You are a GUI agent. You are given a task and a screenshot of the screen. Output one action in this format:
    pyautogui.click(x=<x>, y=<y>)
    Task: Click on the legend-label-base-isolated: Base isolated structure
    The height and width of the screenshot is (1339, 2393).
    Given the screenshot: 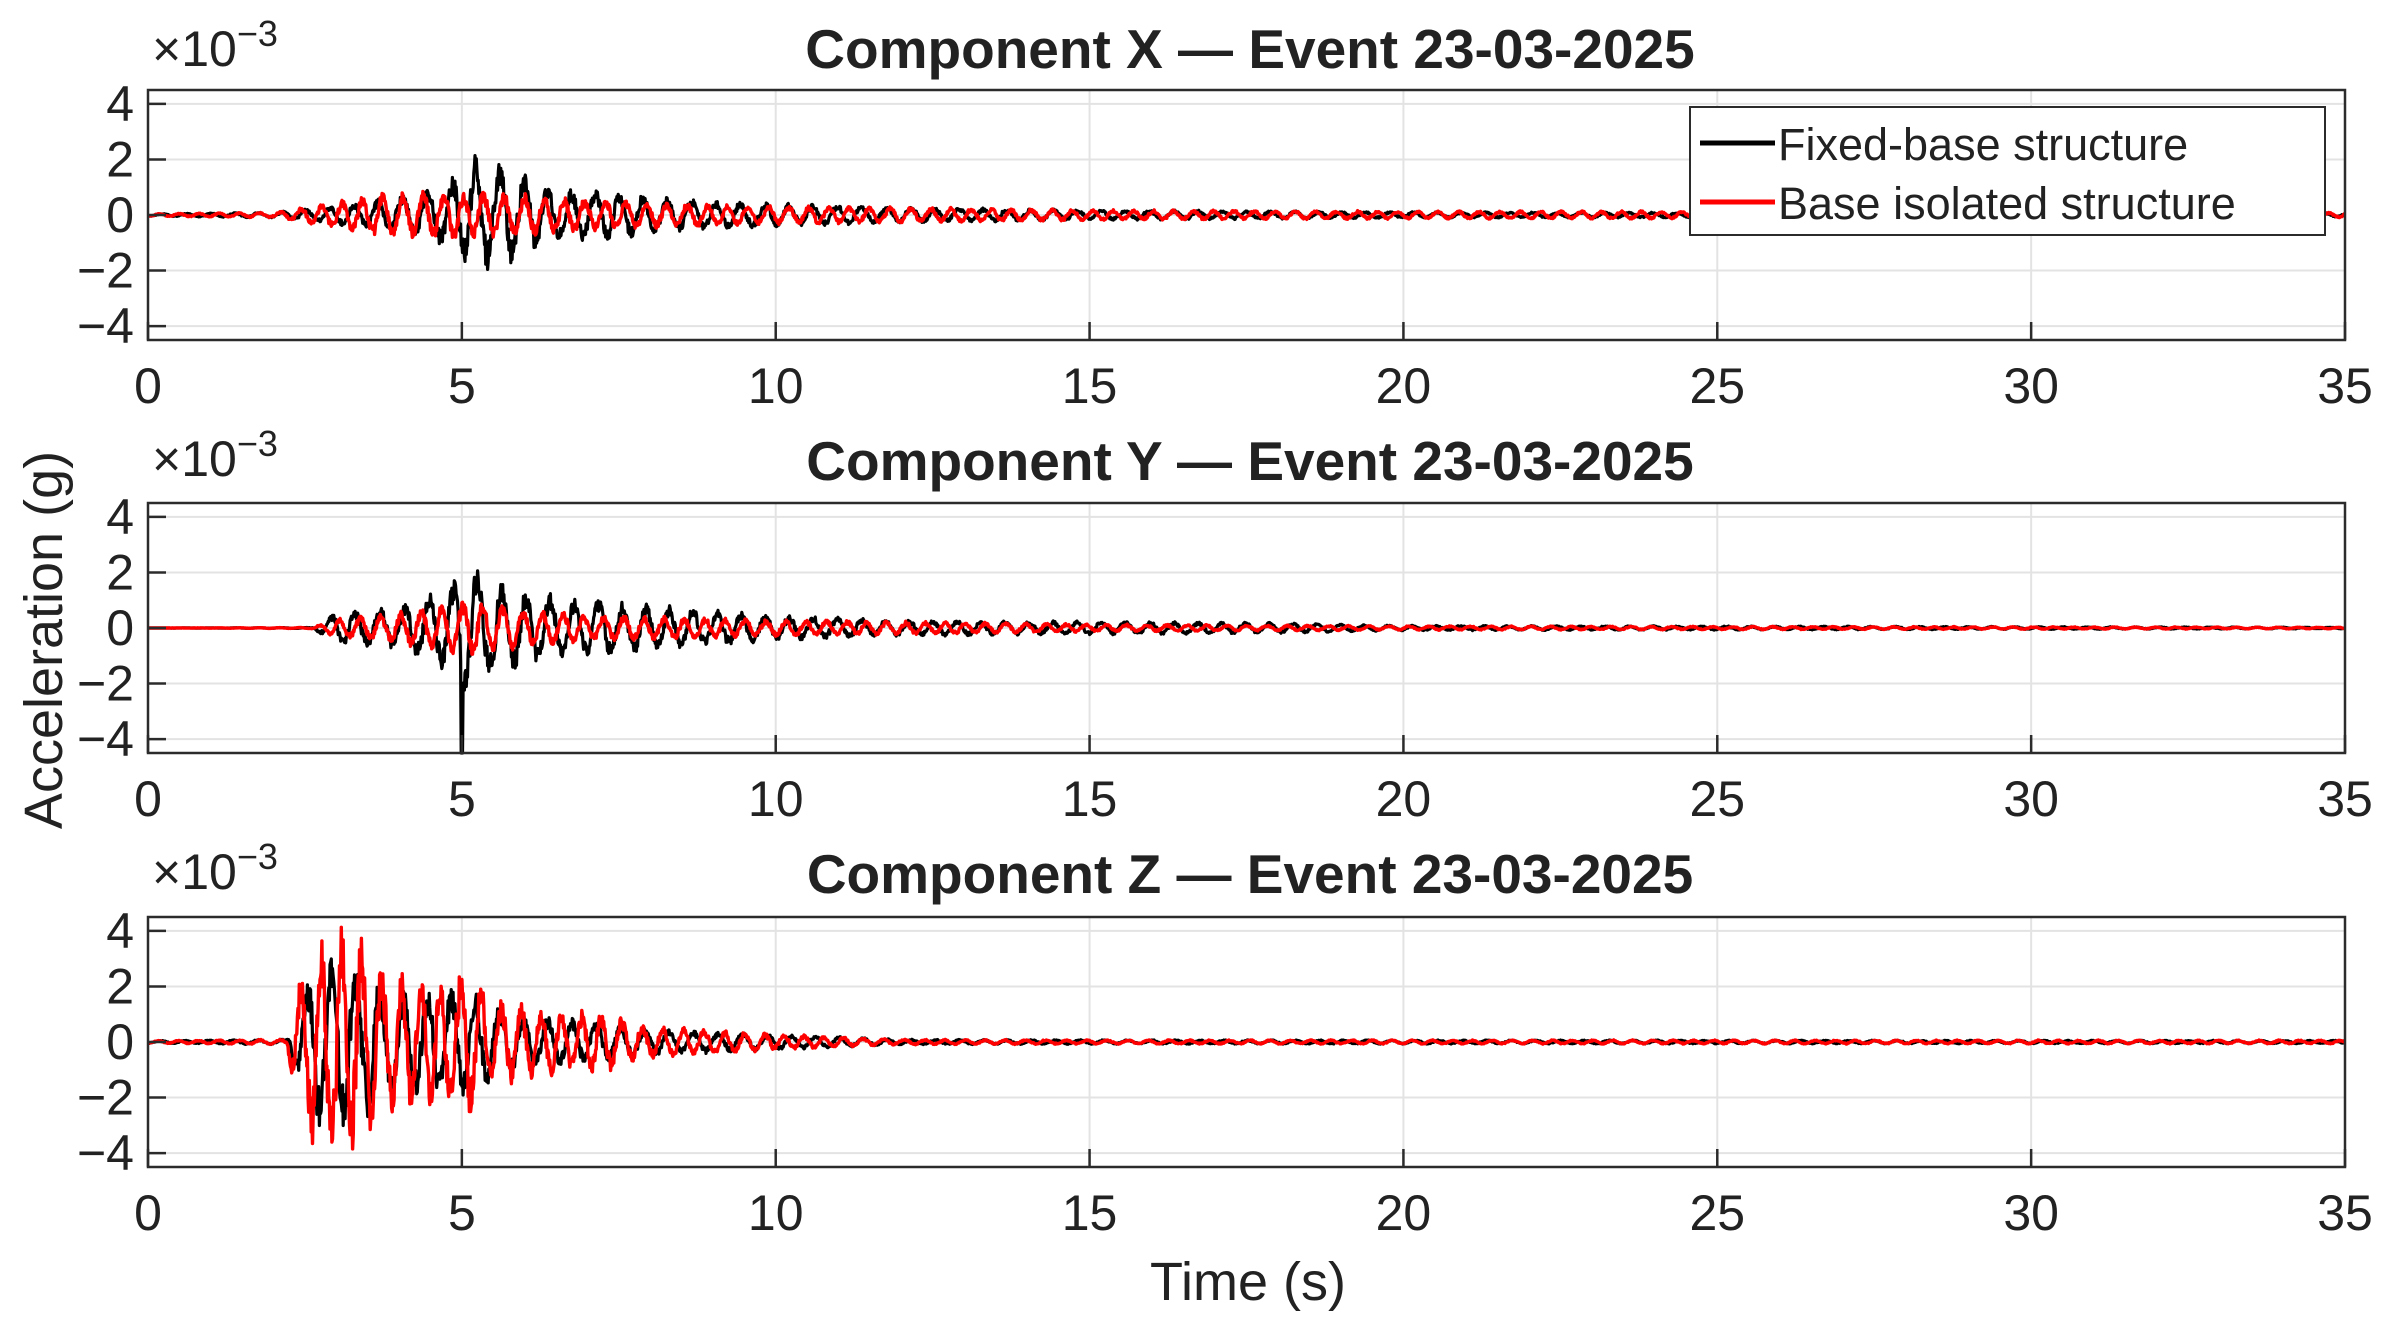 What is the action you would take?
    pyautogui.click(x=2007, y=203)
    